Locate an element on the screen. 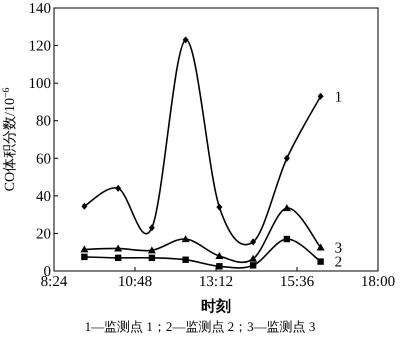 Image resolution: width=400 pixels, height=338 pixels. y-tick-label: 120 is located at coordinates (39, 46).